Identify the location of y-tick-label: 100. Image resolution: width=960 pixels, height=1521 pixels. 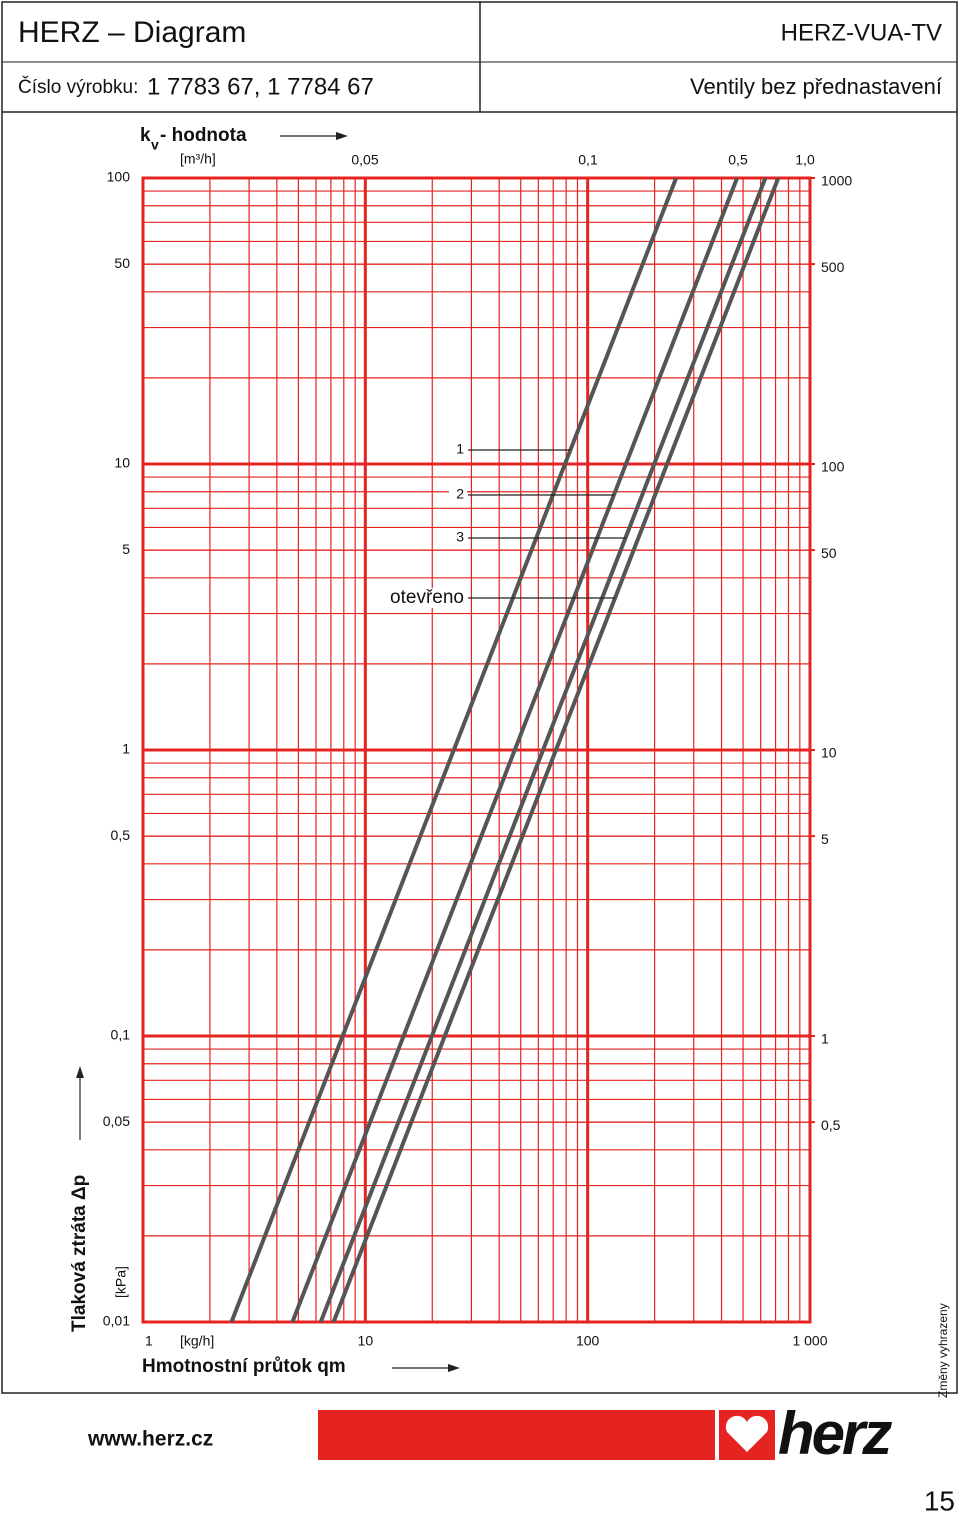
(119, 177).